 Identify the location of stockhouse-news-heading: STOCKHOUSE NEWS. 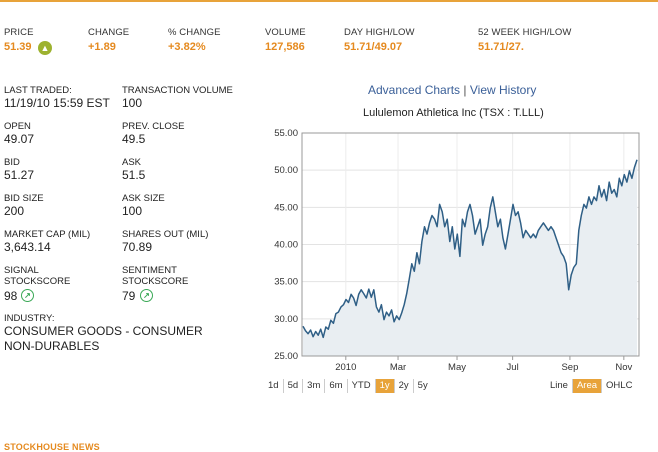
(52, 447).